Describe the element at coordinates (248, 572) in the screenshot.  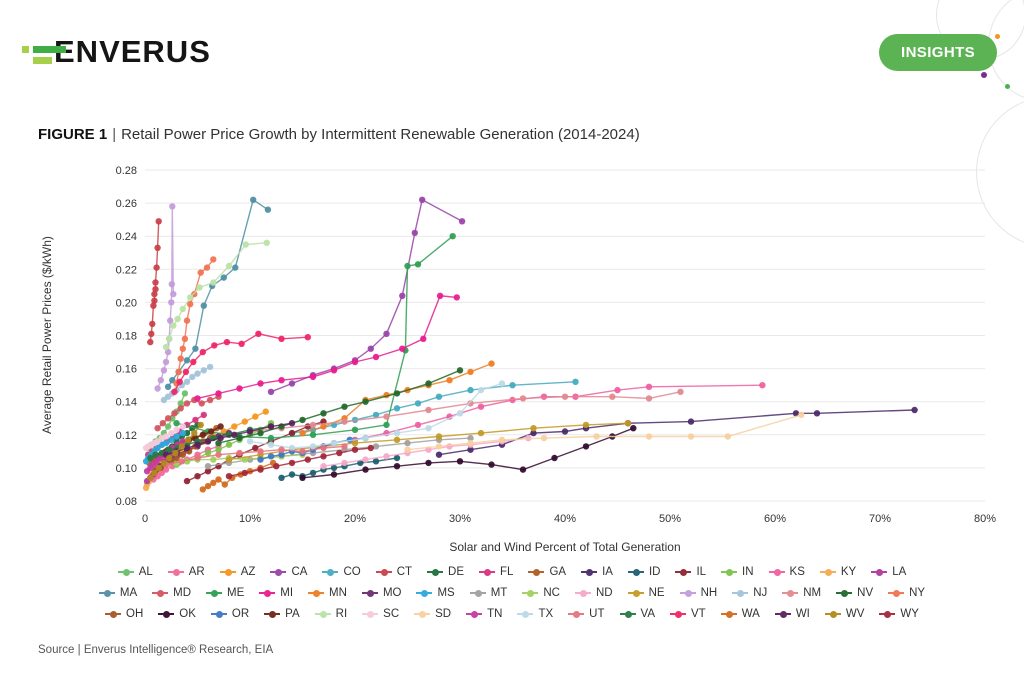
I see `legend-label: AZ` at that location.